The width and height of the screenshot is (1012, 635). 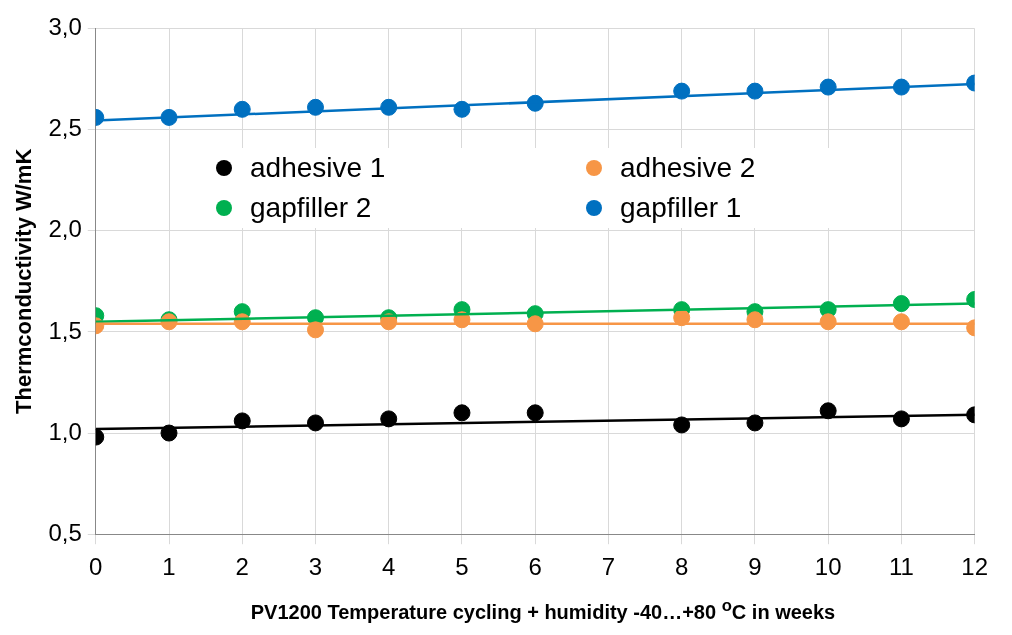 What do you see at coordinates (901, 567) in the screenshot?
I see `x-tick-label: 11` at bounding box center [901, 567].